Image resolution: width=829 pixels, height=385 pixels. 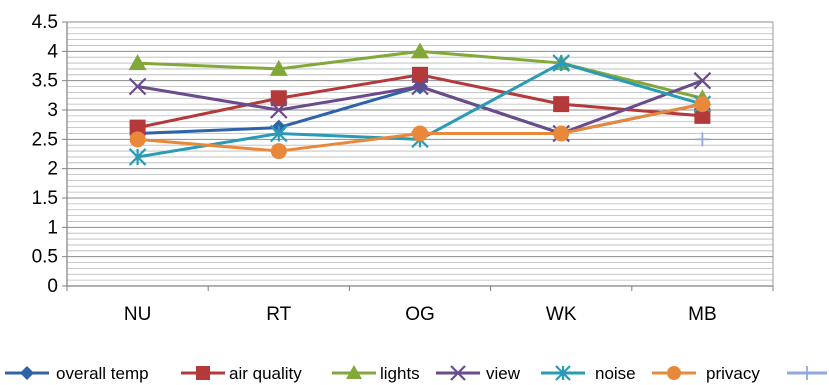 What do you see at coordinates (45, 198) in the screenshot?
I see `y-tick-label: 1.5` at bounding box center [45, 198].